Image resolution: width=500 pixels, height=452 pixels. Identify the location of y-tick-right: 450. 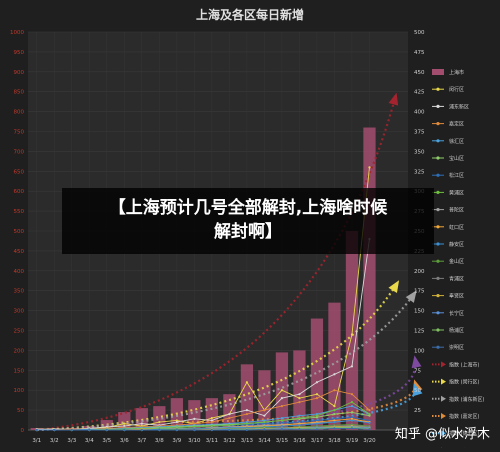
(419, 73).